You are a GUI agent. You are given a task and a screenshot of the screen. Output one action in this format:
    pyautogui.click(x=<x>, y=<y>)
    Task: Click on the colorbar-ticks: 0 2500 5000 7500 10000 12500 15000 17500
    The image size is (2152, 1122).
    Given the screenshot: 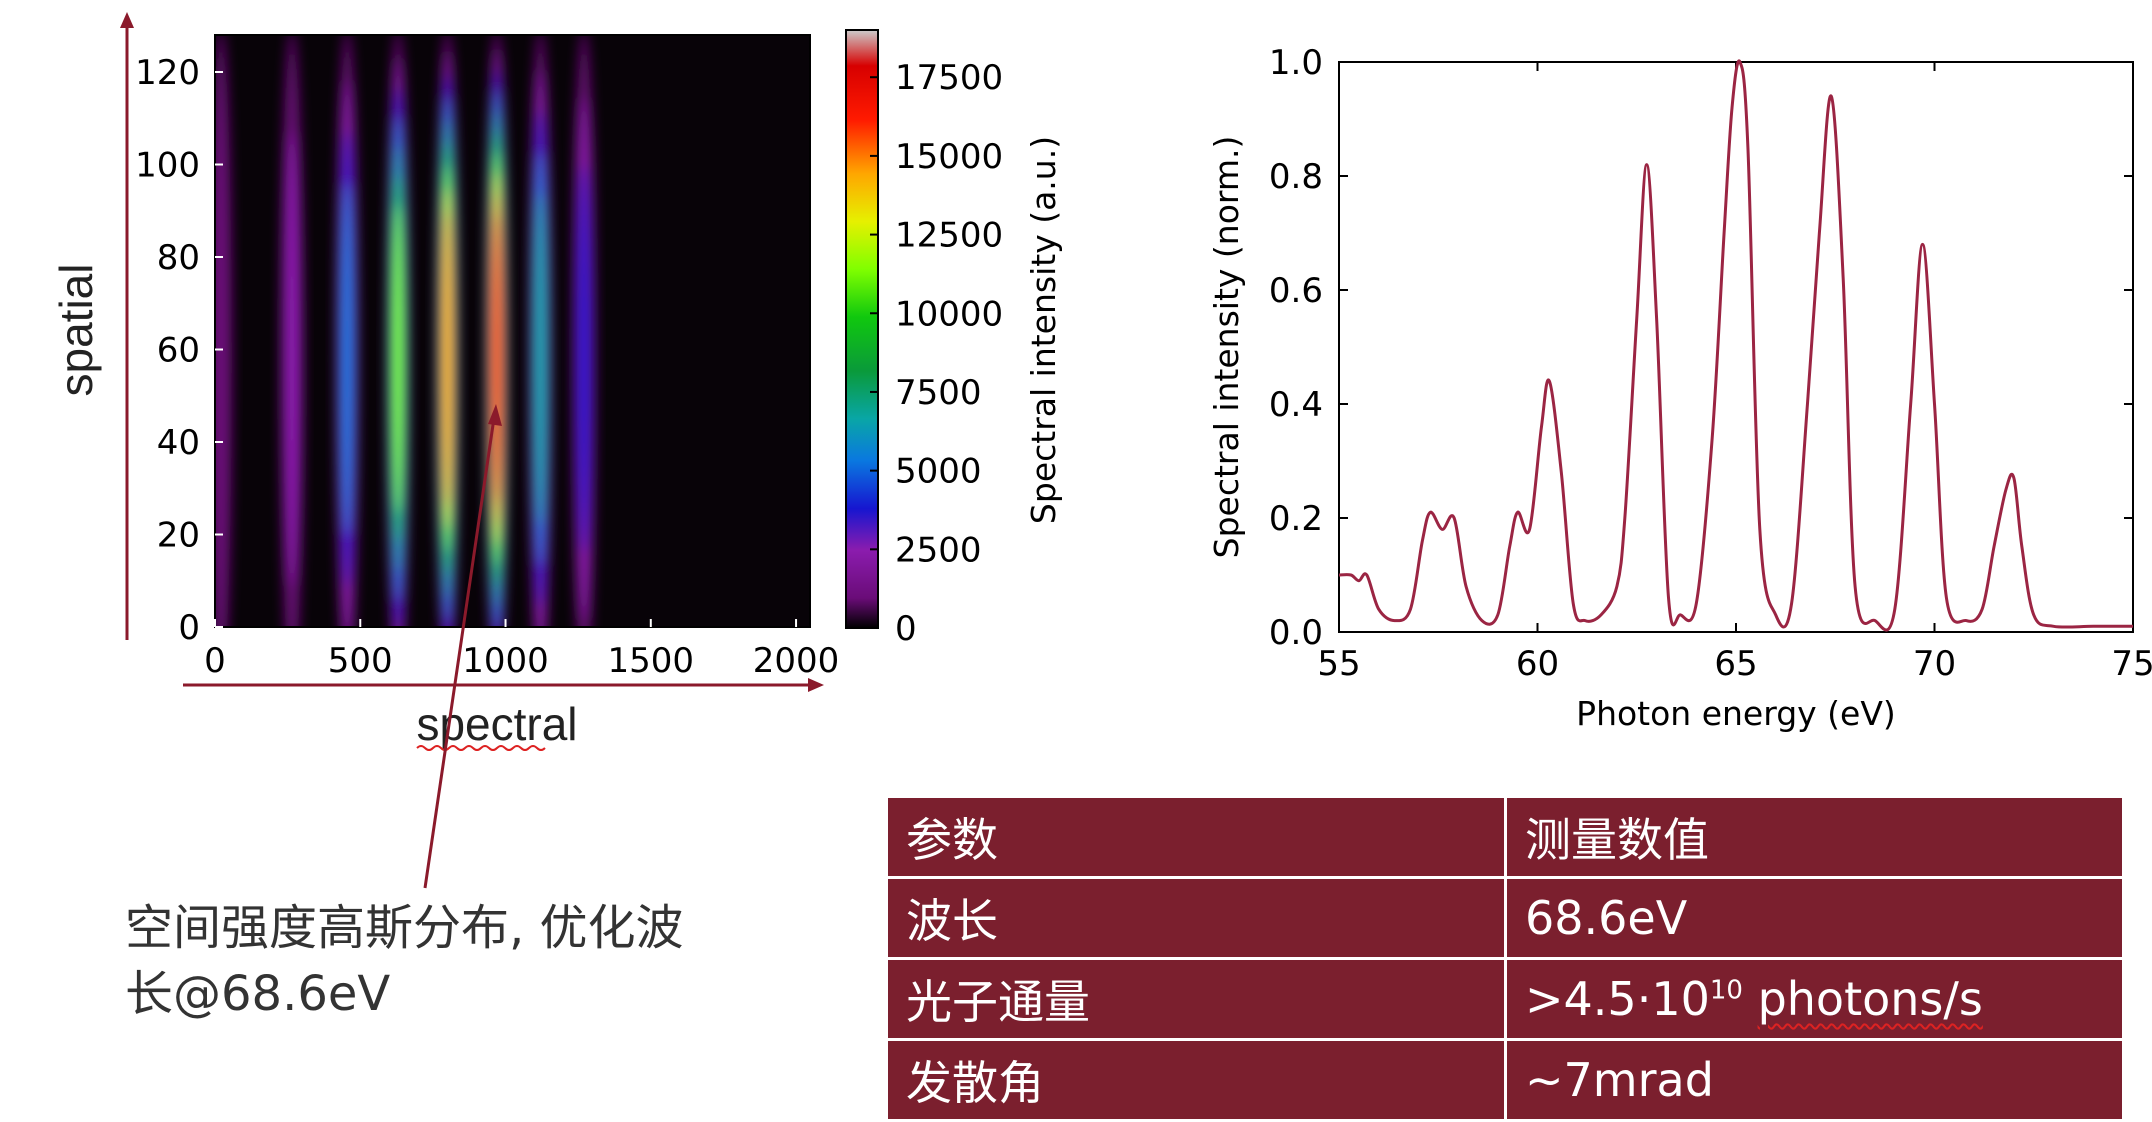 What is the action you would take?
    pyautogui.click(x=936, y=353)
    